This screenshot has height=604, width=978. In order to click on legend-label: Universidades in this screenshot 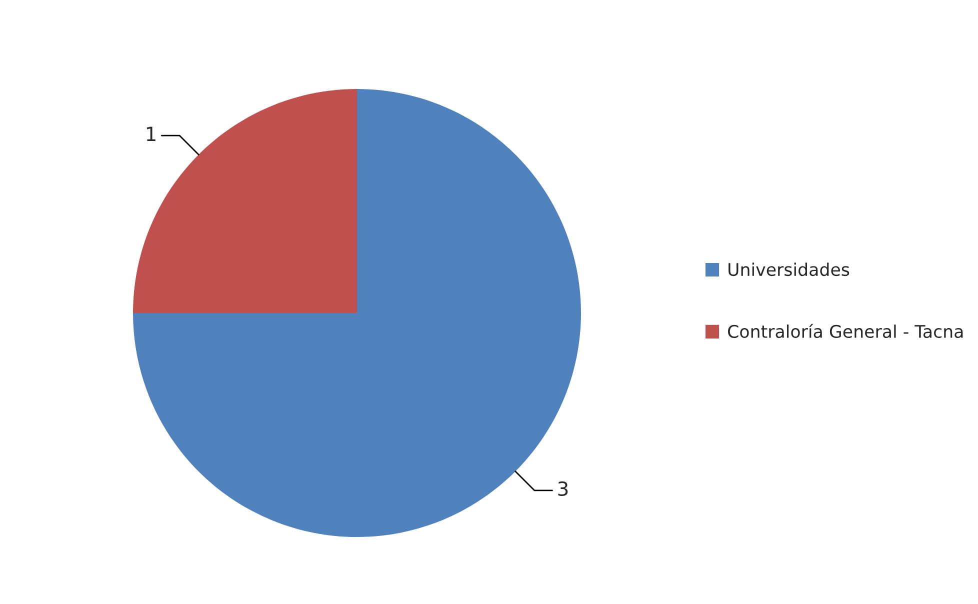, I will do `click(789, 269)`.